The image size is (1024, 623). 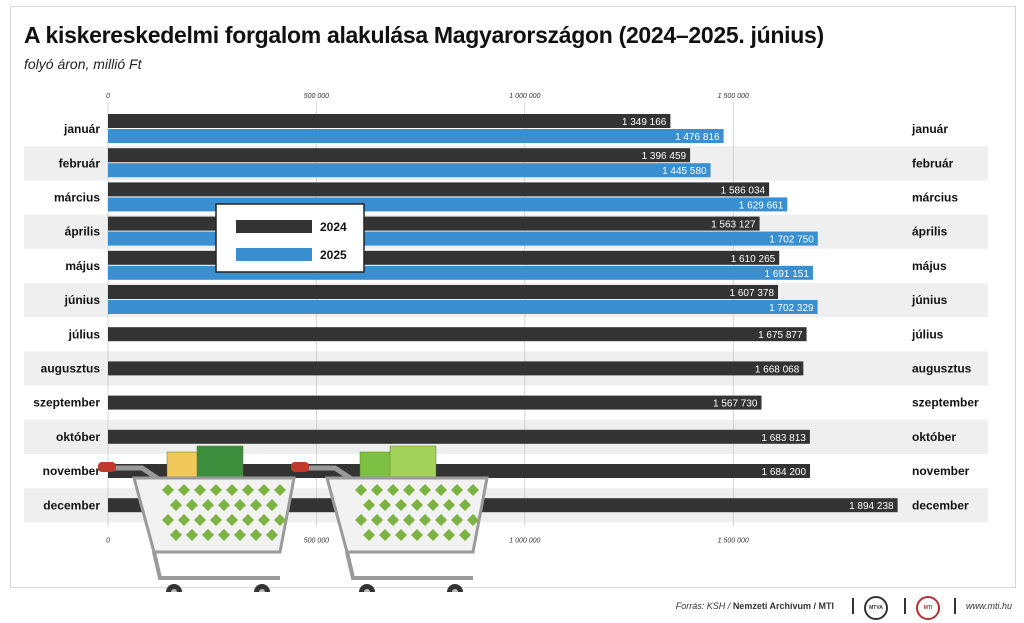 What do you see at coordinates (83, 232) in the screenshot?
I see `category-label-left: április` at bounding box center [83, 232].